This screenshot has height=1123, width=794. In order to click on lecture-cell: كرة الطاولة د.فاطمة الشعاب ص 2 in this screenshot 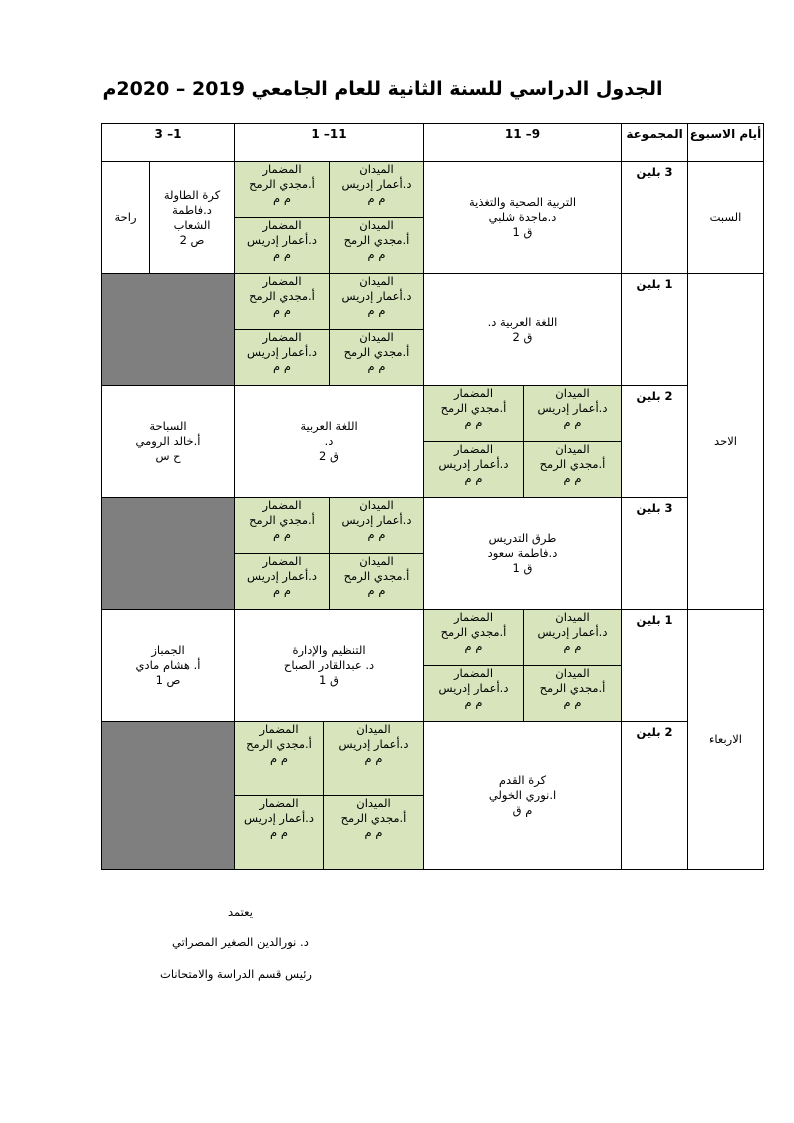, I will do `click(192, 217)`.